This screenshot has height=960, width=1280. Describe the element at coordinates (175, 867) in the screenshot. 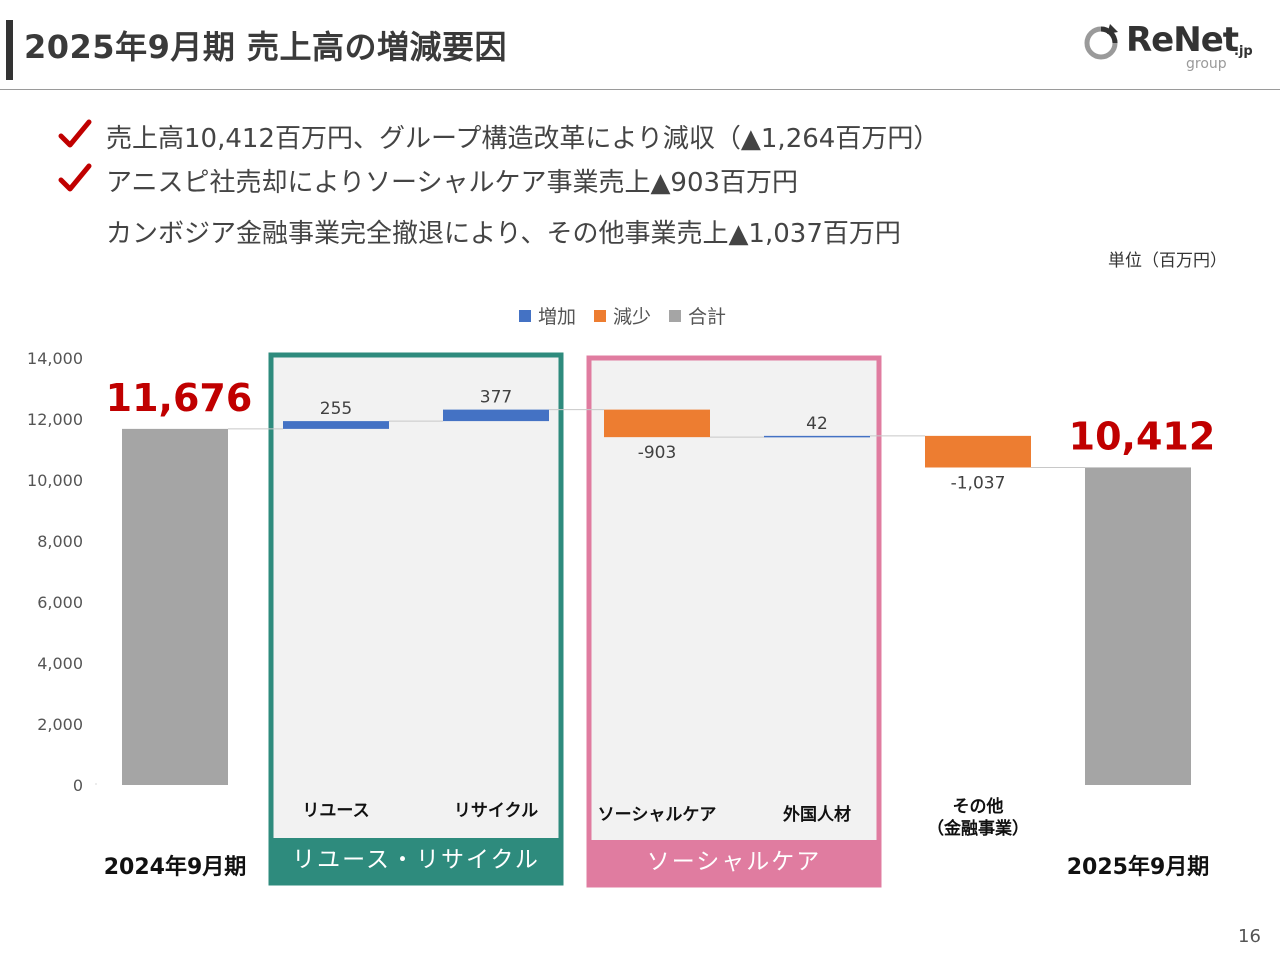

I see `category-label: 2024年9月期` at that location.